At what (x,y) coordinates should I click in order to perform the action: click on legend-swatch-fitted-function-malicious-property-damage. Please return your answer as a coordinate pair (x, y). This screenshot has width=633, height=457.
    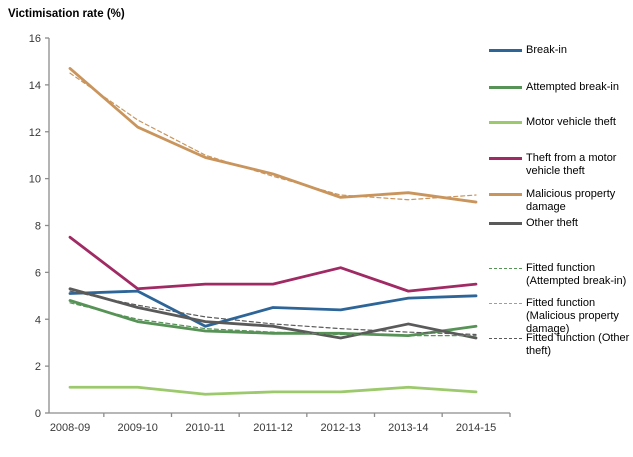
    Looking at the image, I should click on (505, 303).